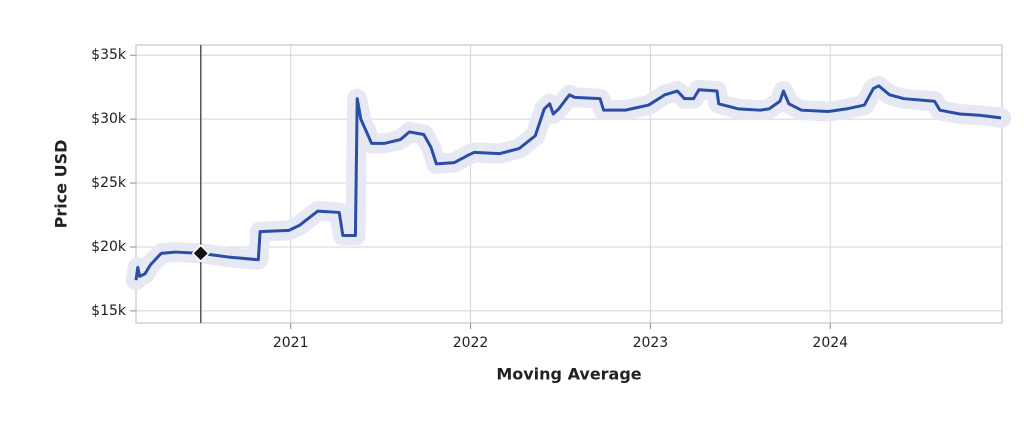  Describe the element at coordinates (109, 247) in the screenshot. I see `y-tick-label: $20k` at that location.